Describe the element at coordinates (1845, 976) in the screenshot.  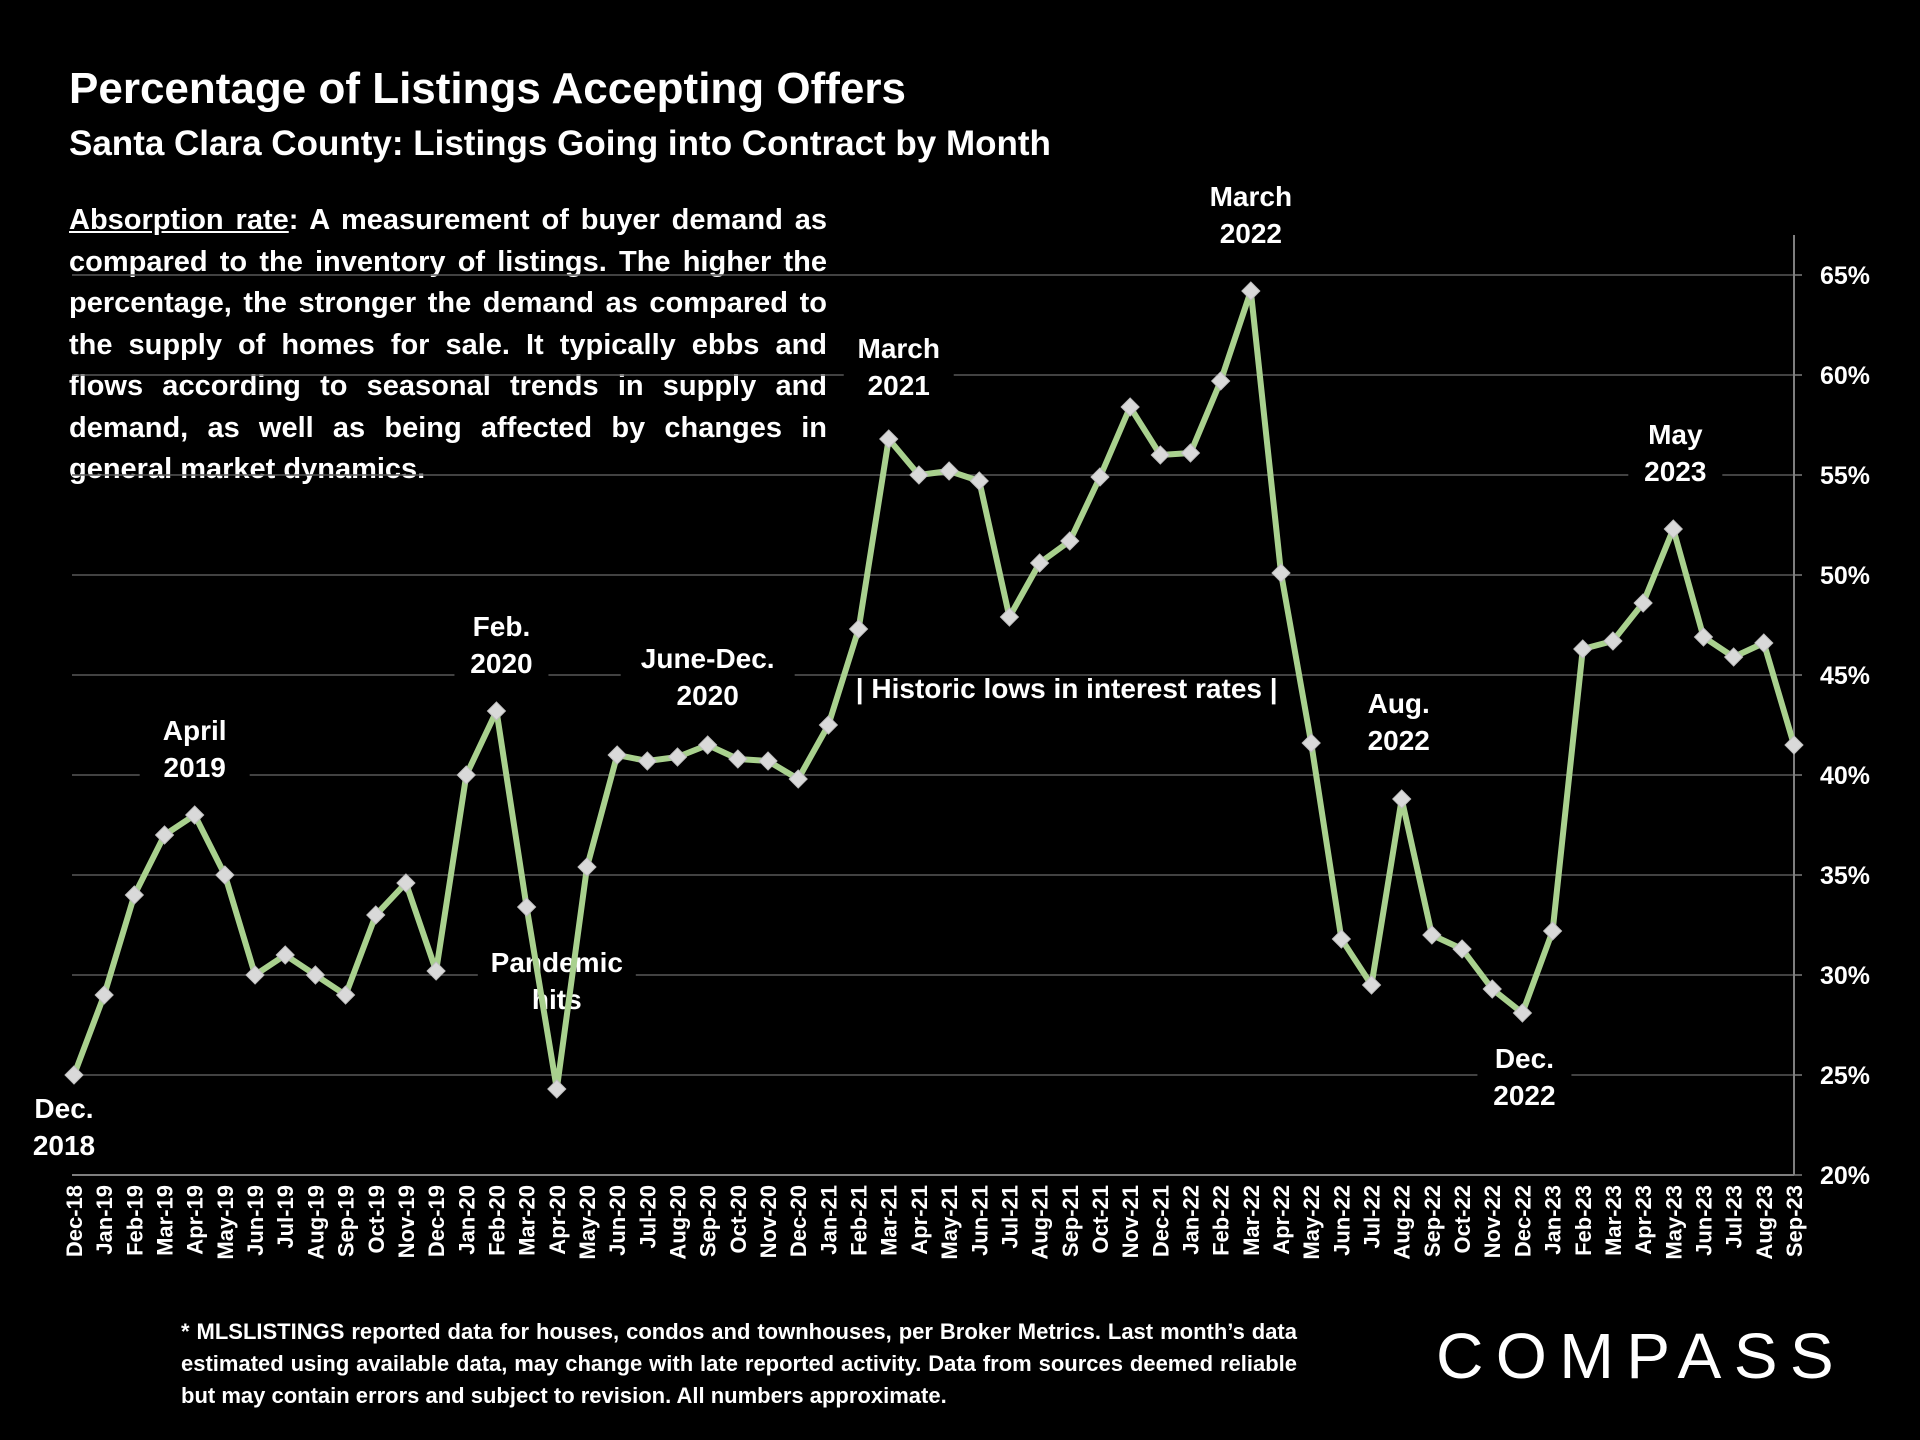
I see `y-tick-label: 30%` at that location.